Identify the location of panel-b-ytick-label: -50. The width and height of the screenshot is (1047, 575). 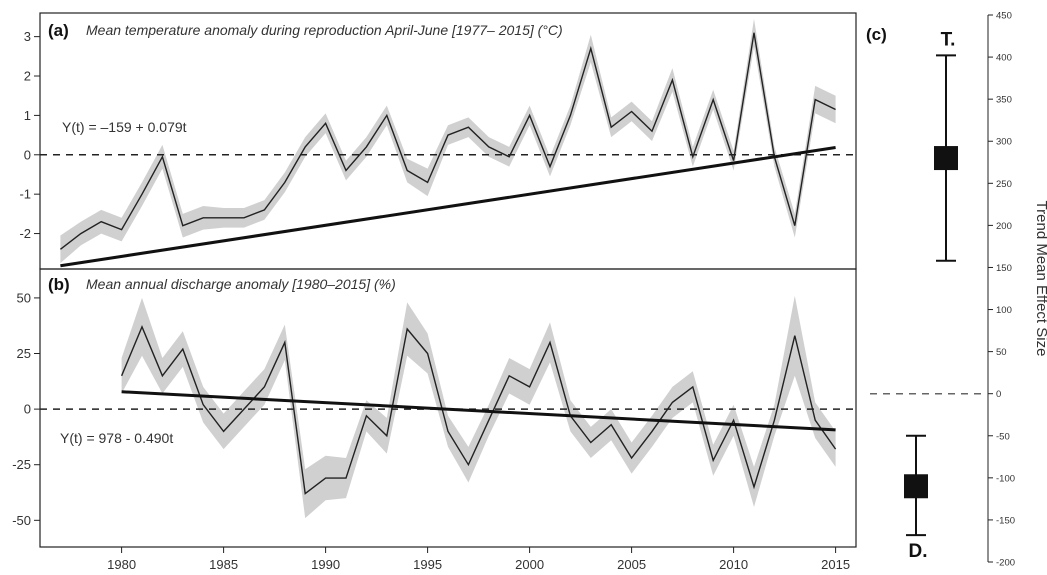
(21, 520).